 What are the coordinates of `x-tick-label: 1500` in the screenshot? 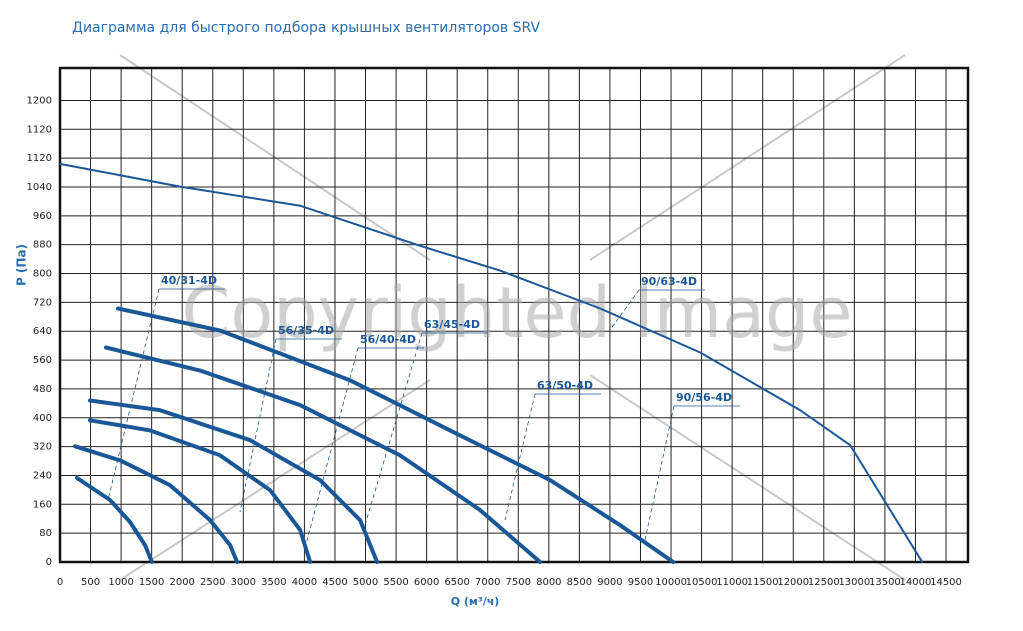 It's located at (151, 582).